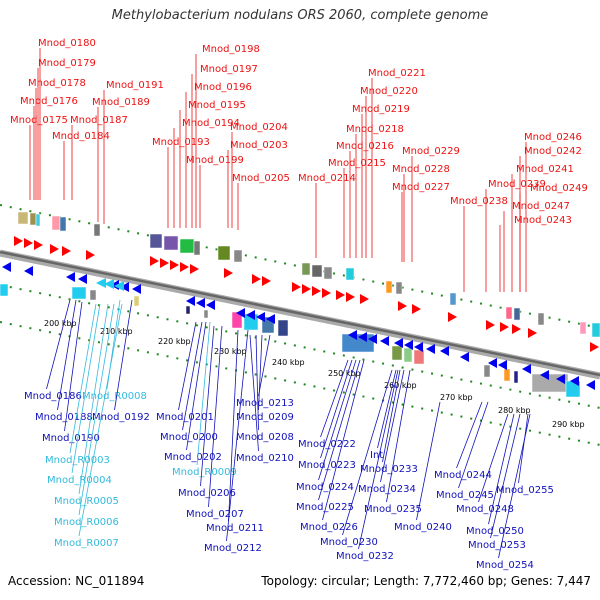 This screenshot has width=600, height=600. What do you see at coordinates (389, 469) in the screenshot?
I see `reverse-gene-label-28: Mnod_0233` at bounding box center [389, 469].